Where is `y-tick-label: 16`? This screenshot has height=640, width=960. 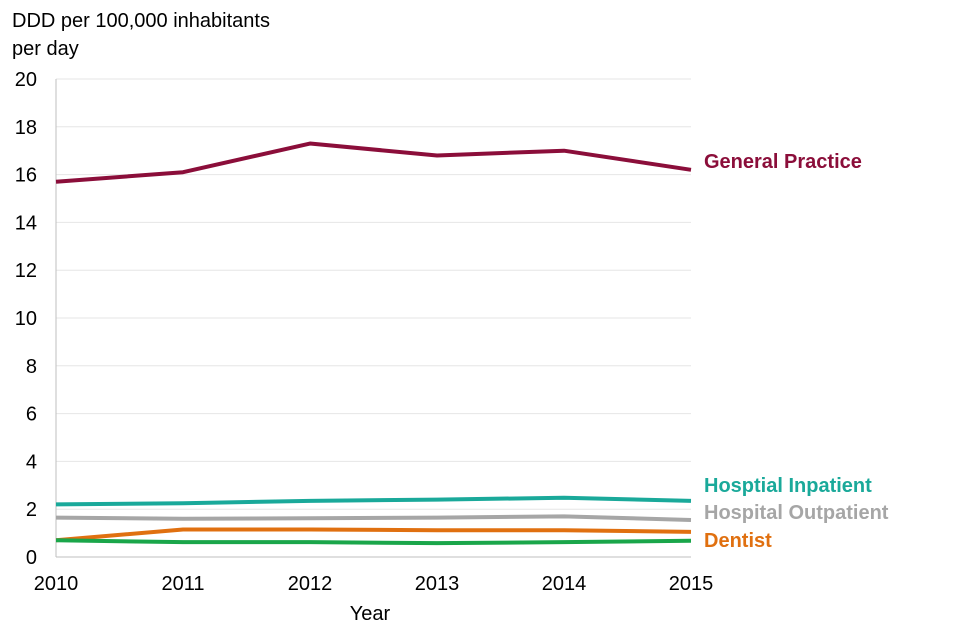
y-tick-label: 16 is located at coordinates (26, 176).